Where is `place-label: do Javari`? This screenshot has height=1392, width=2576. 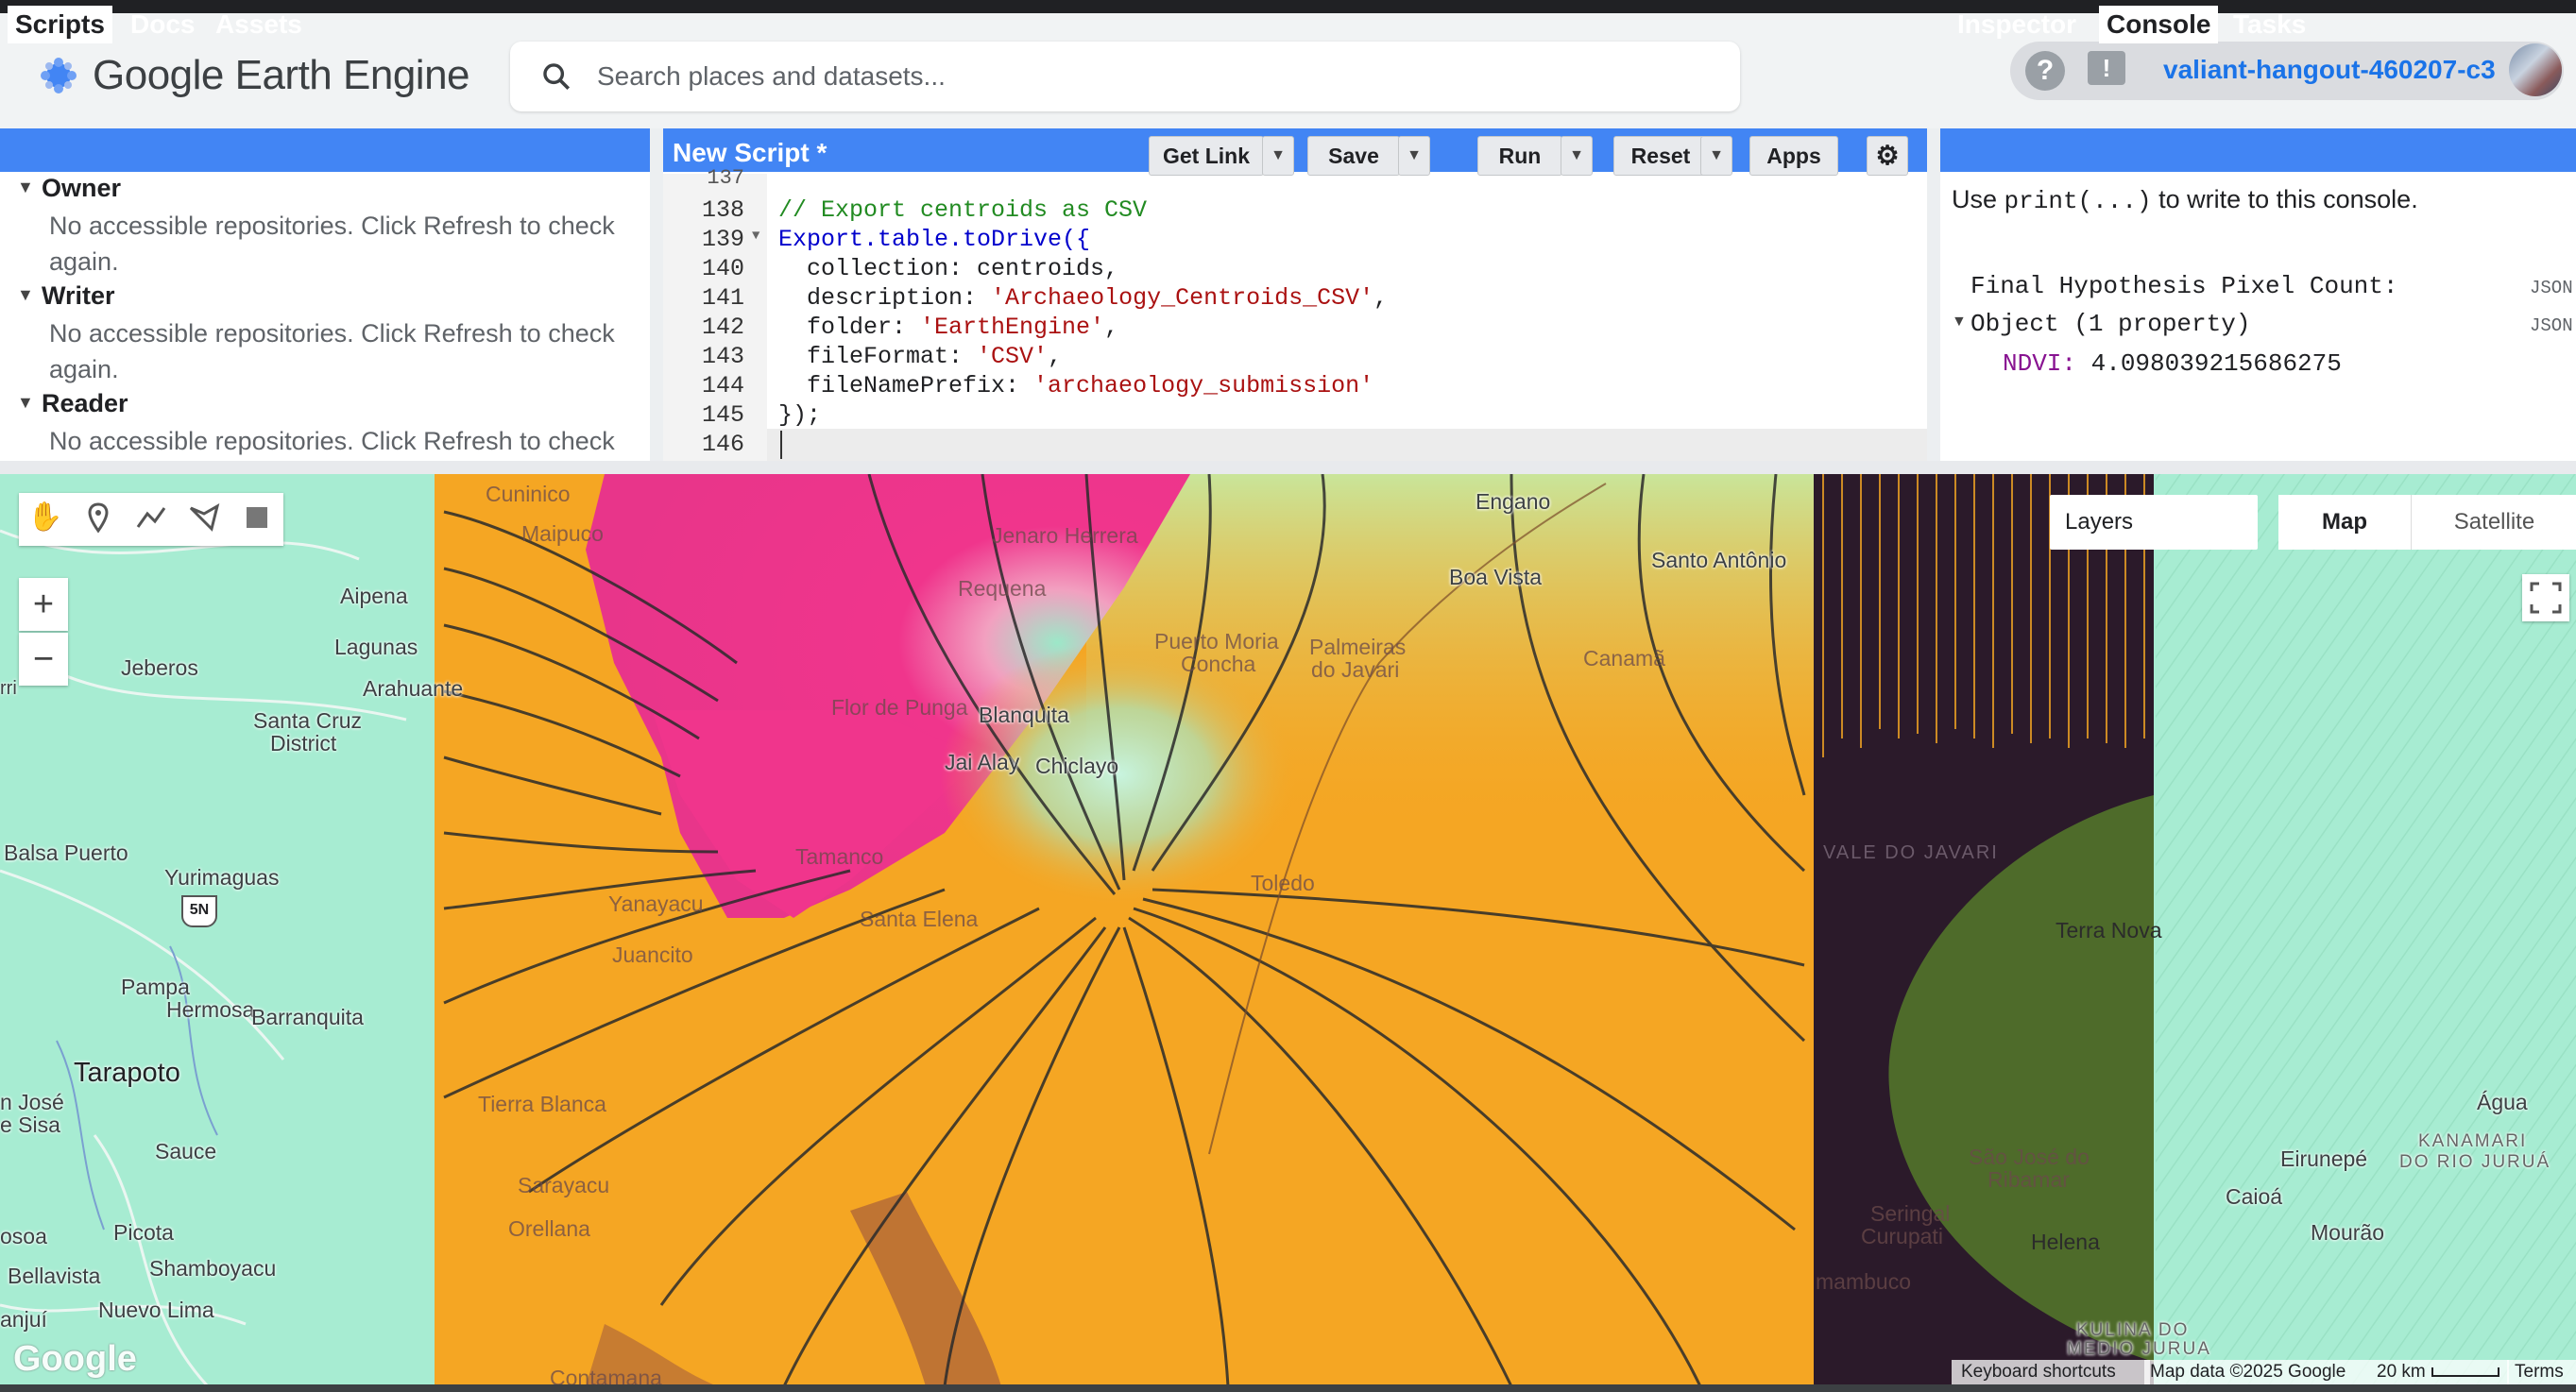
place-label: do Javari is located at coordinates (1355, 669).